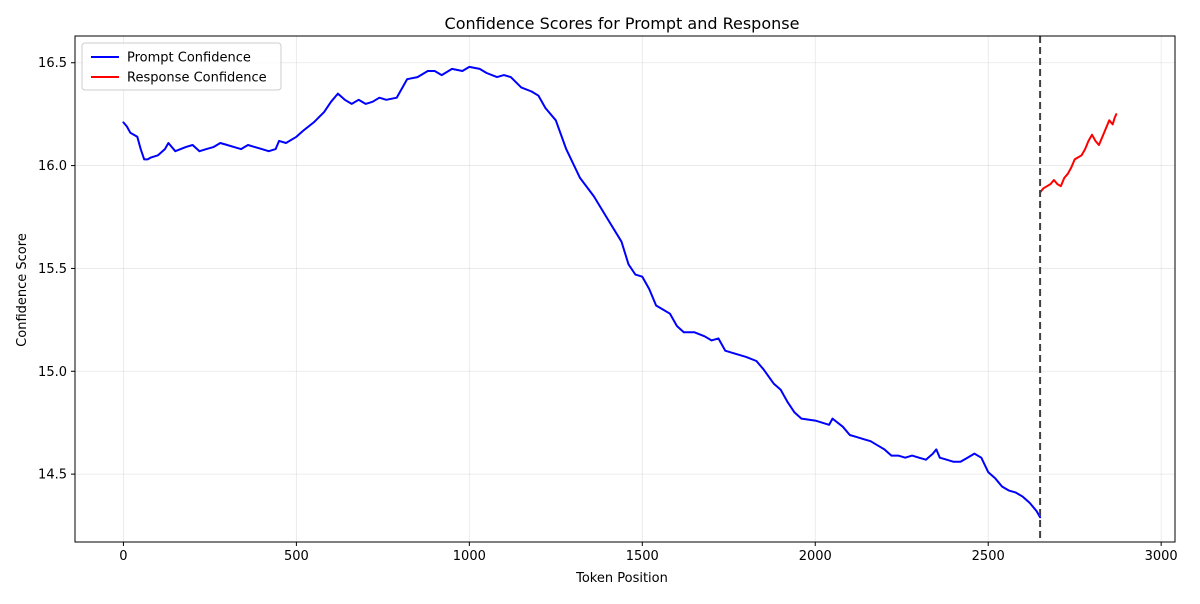  I want to click on y-tick-label: 16.0, so click(52, 166).